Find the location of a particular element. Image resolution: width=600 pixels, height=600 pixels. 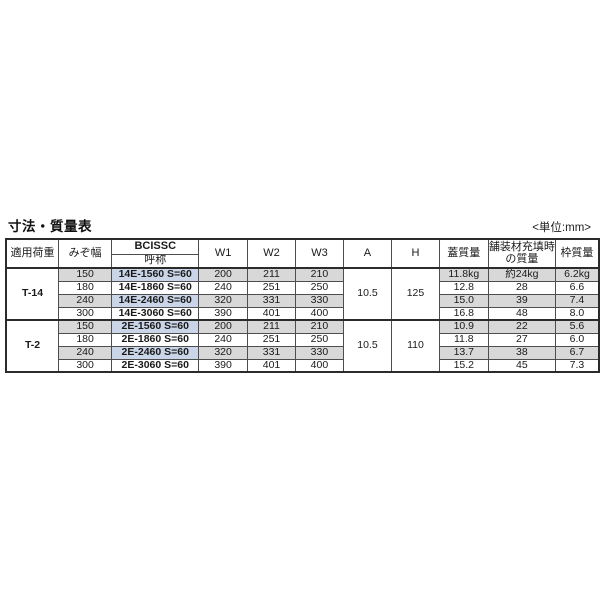

cell-name: 2E-1560 S=60 is located at coordinates (155, 326).